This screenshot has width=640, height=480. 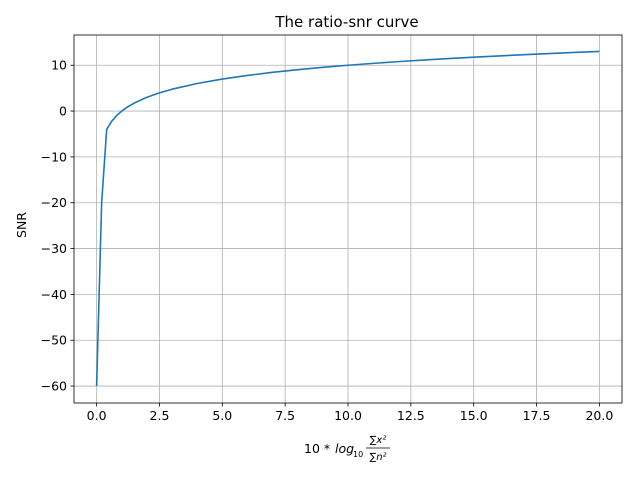 I want to click on x-tick-label: 0.0, so click(x=97, y=415).